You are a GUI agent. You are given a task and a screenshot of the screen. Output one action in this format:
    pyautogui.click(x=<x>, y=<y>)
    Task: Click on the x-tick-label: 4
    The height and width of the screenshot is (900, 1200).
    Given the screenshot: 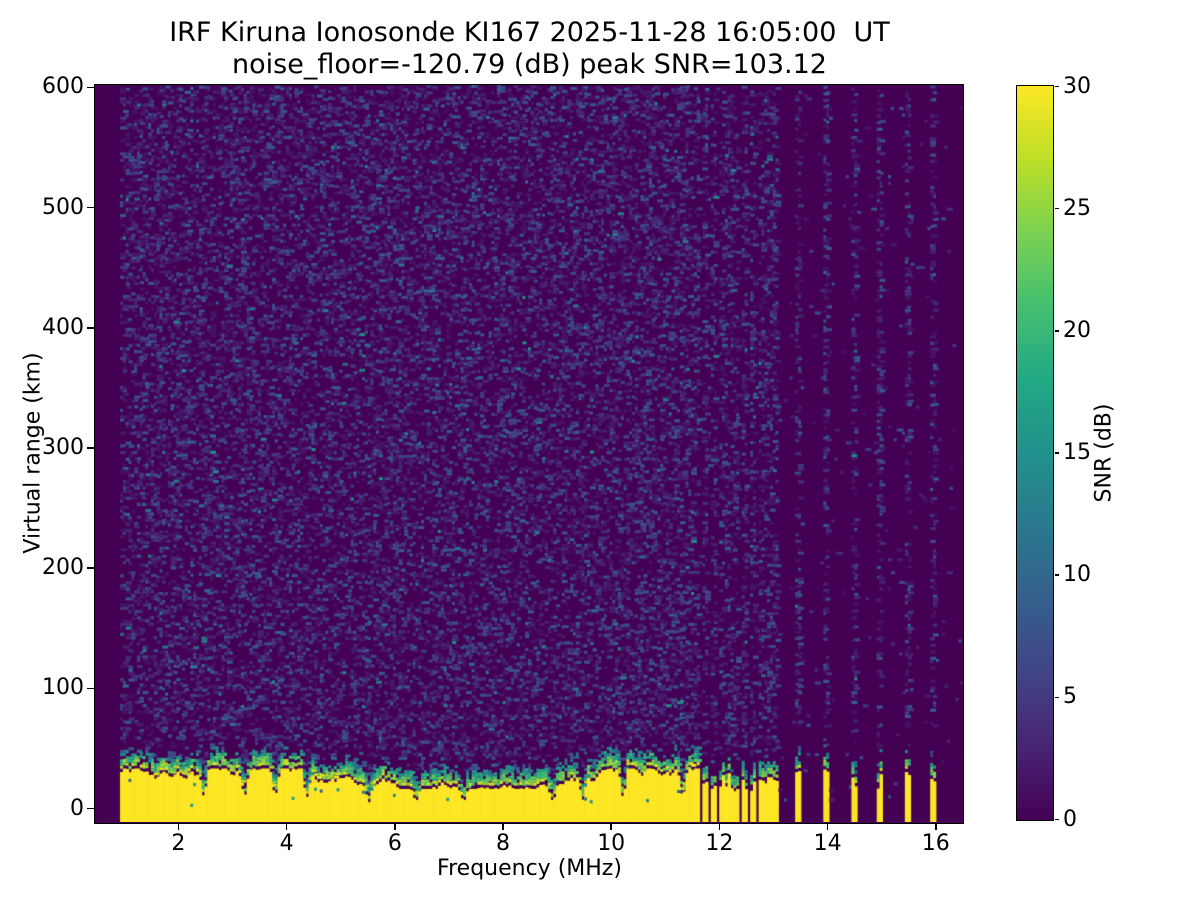 What is the action you would take?
    pyautogui.click(x=286, y=843)
    